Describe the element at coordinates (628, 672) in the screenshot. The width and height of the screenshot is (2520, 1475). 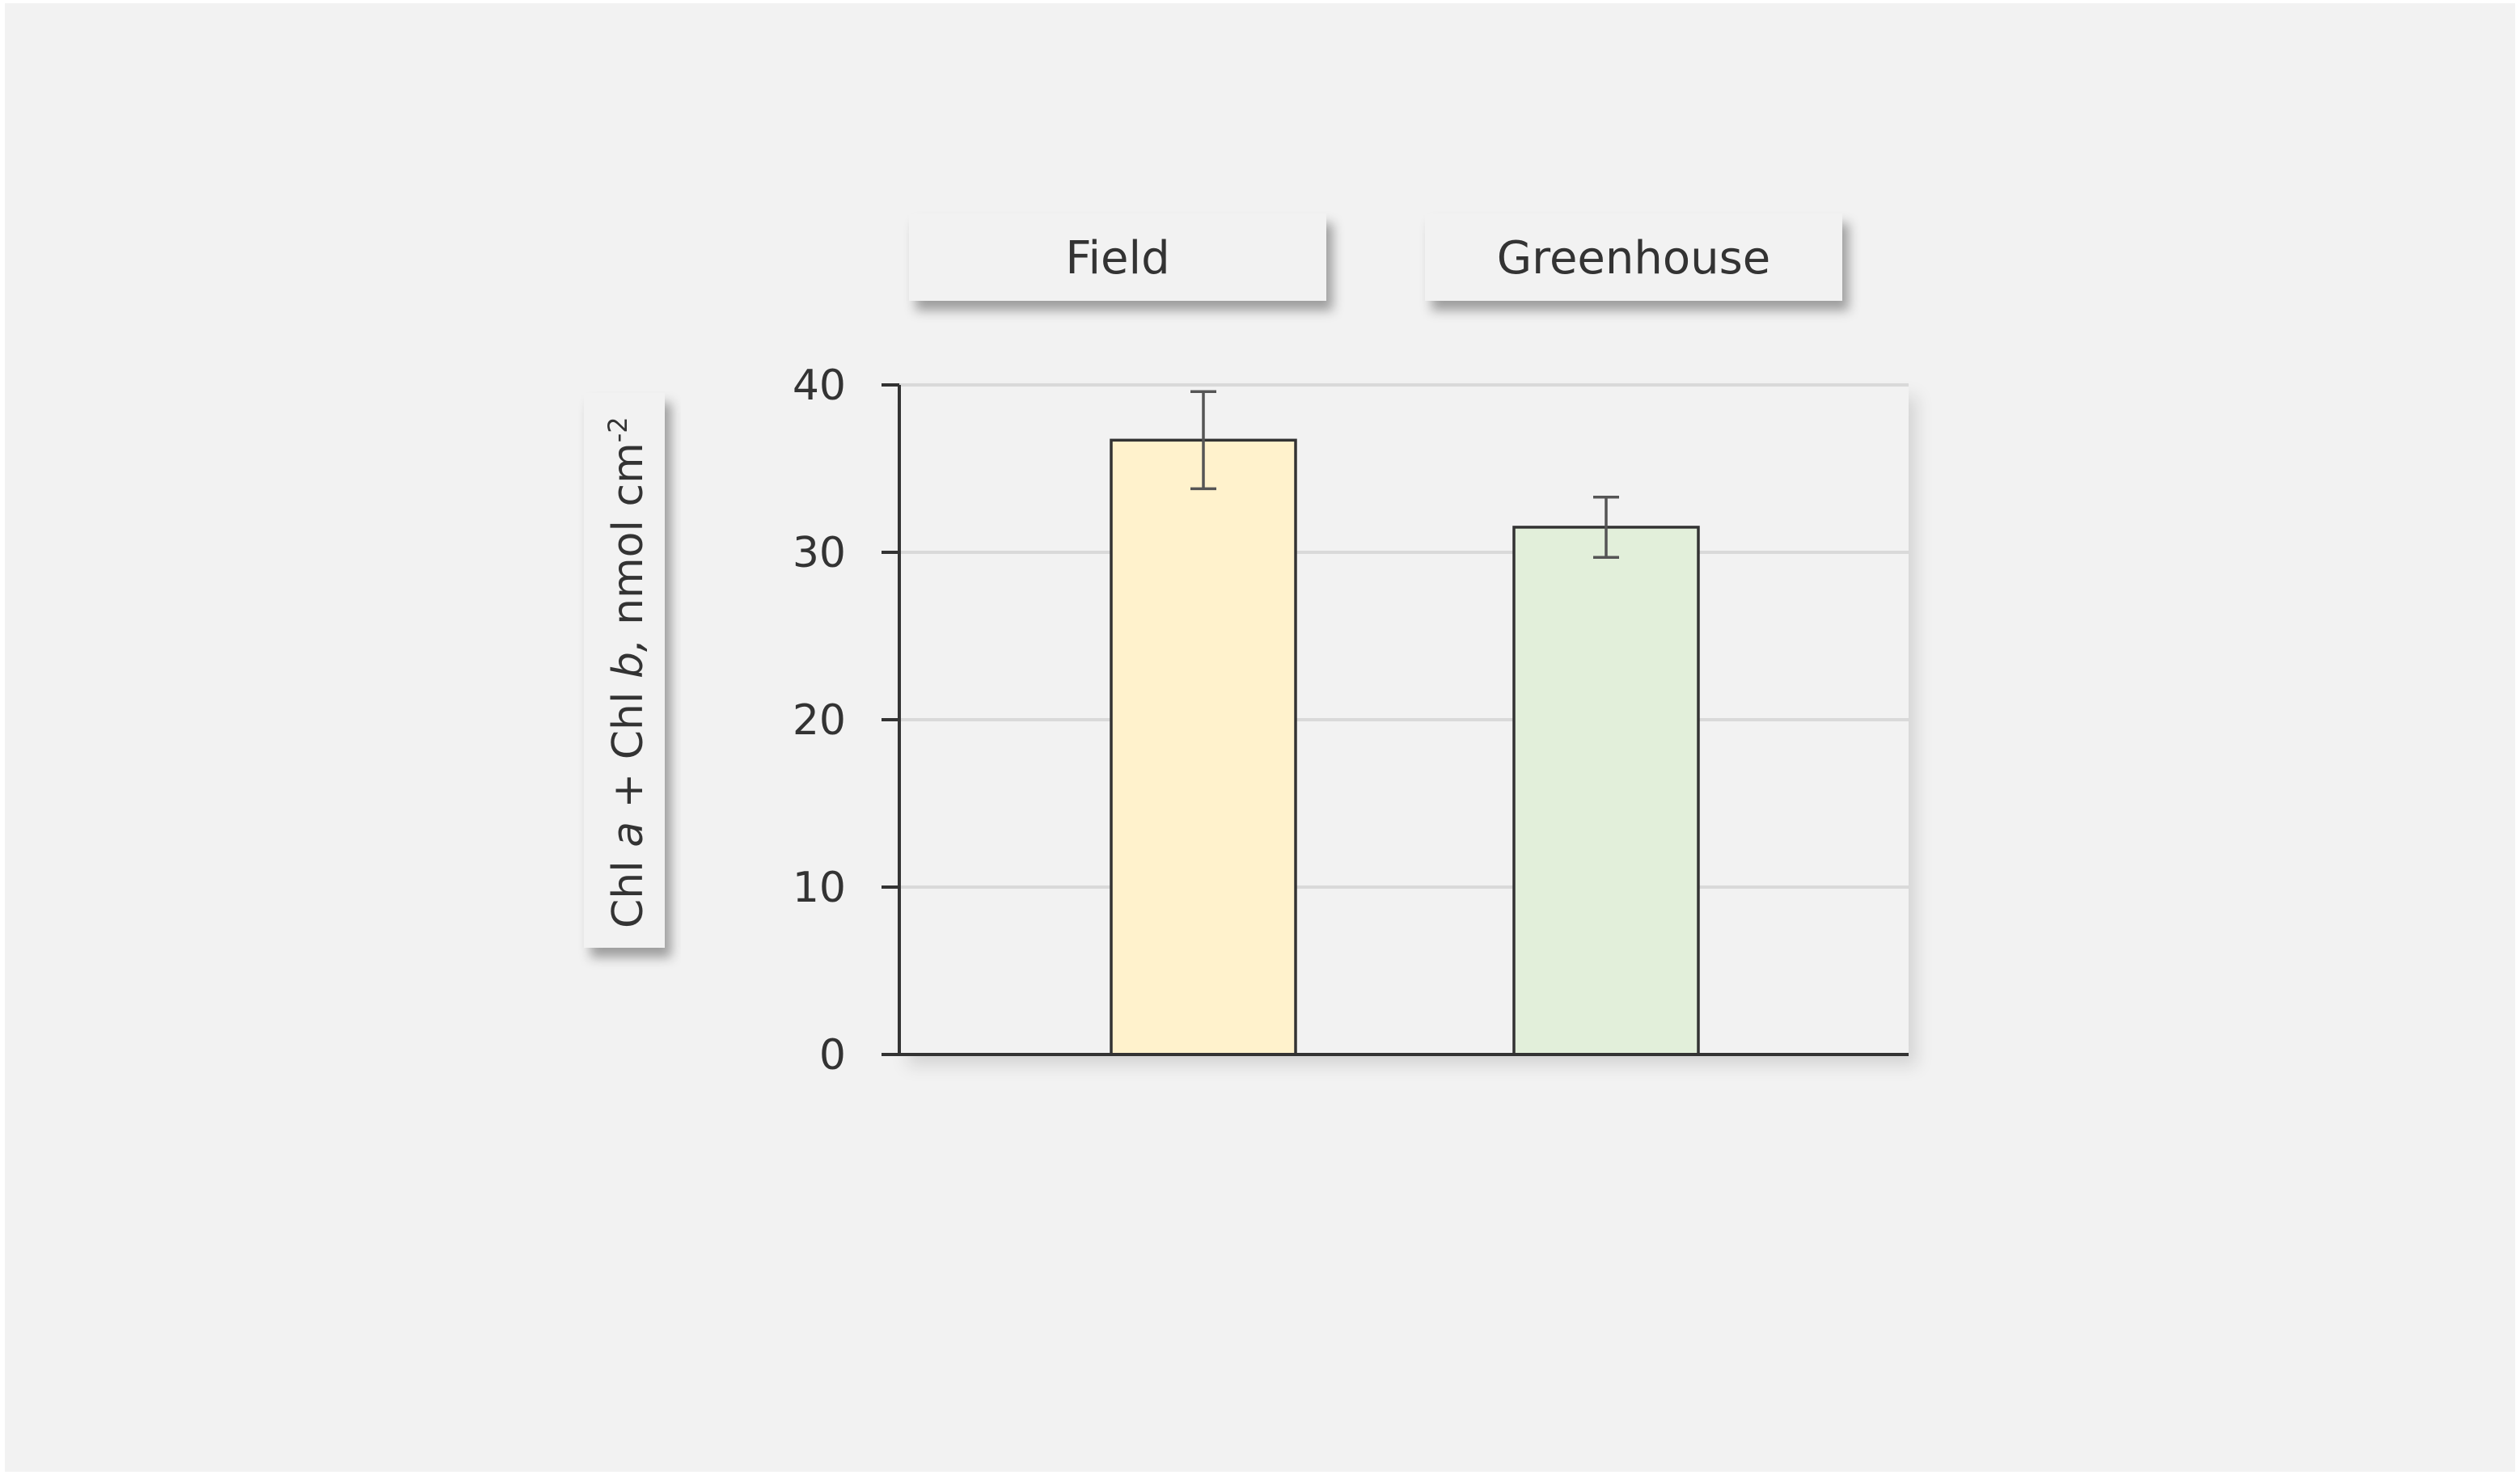
I see `y-axis-label: Chl a + Chl b, nmol cm-2` at that location.